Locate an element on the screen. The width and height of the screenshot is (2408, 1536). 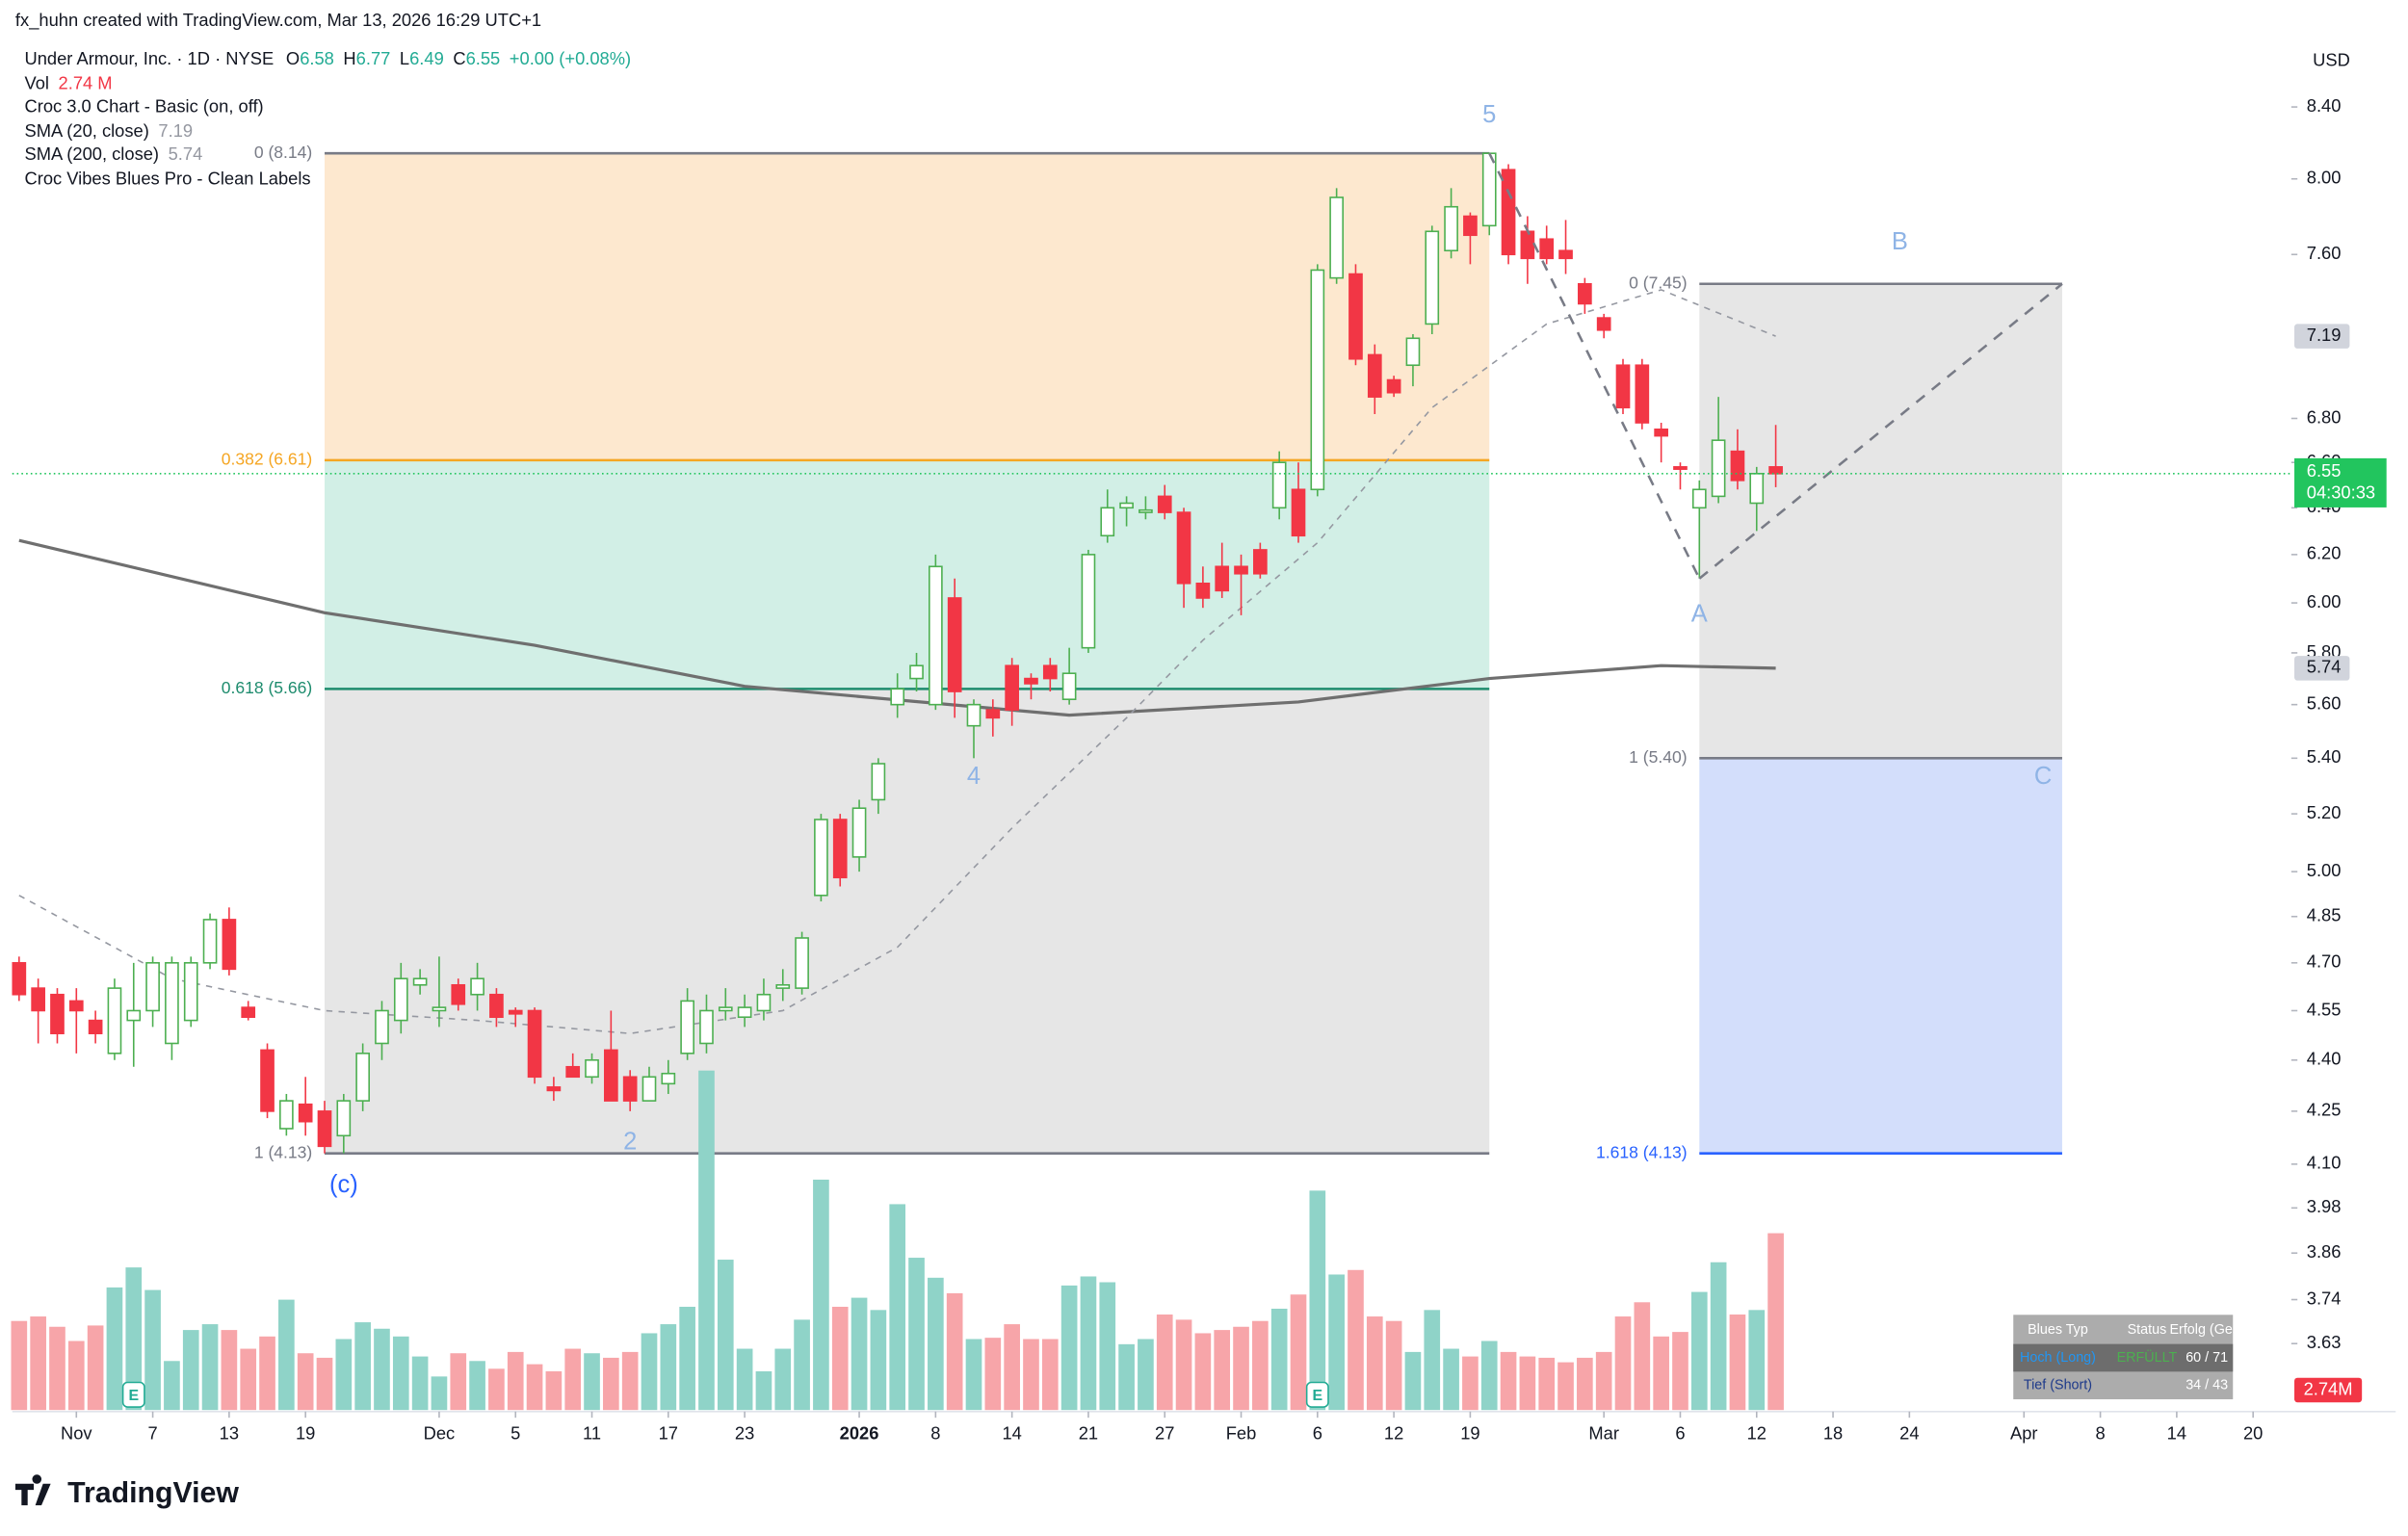
x-tick-label: 21 is located at coordinates (1088, 1433).